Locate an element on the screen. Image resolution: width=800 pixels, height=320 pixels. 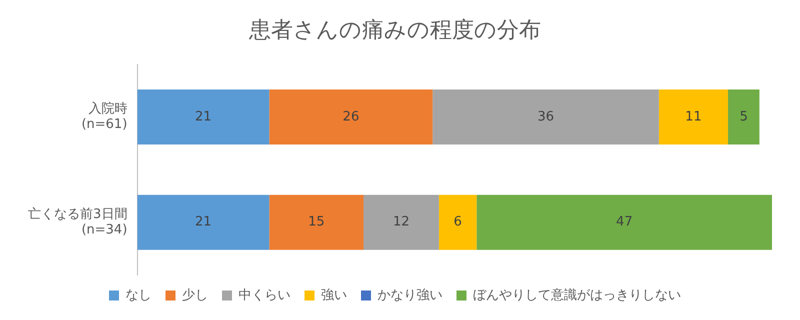
data-label: 26 is located at coordinates (351, 116).